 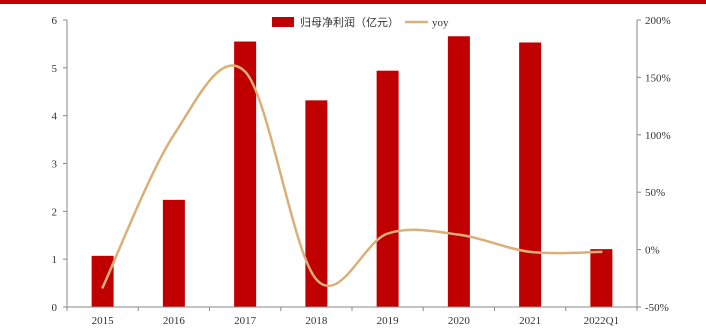 I want to click on bar-2020, so click(x=458, y=171).